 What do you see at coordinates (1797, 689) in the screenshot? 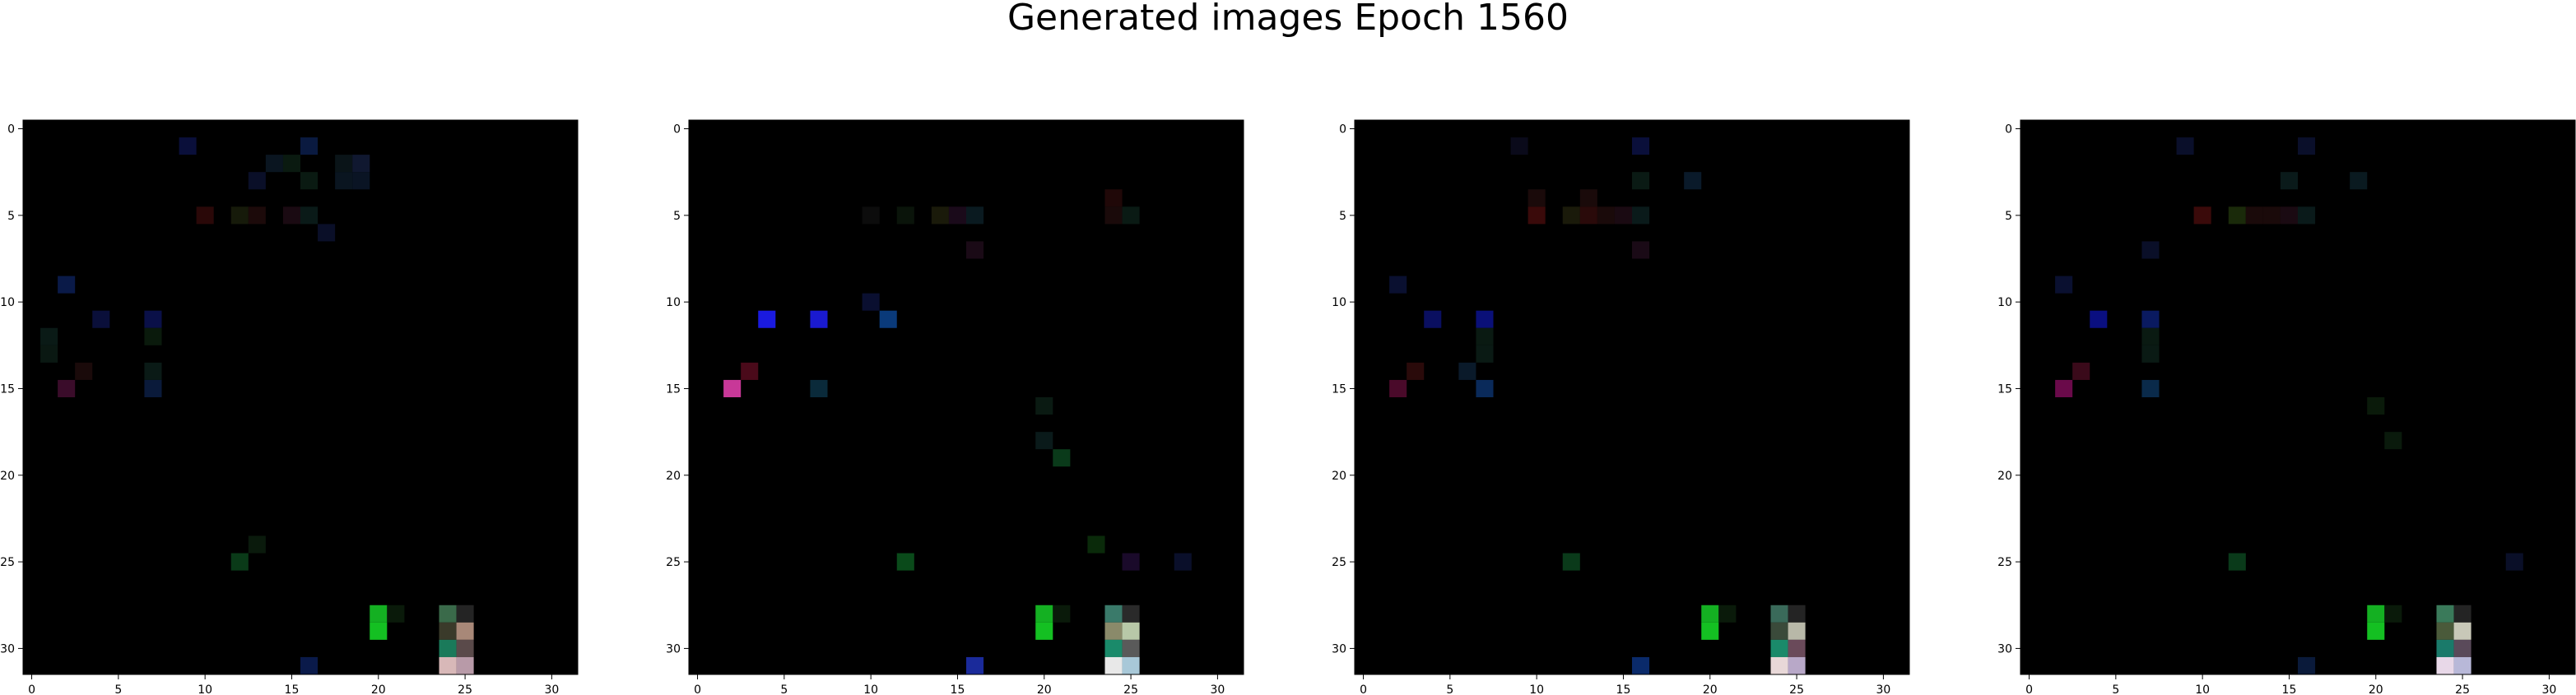
I see `x-tick-label: 25` at bounding box center [1797, 689].